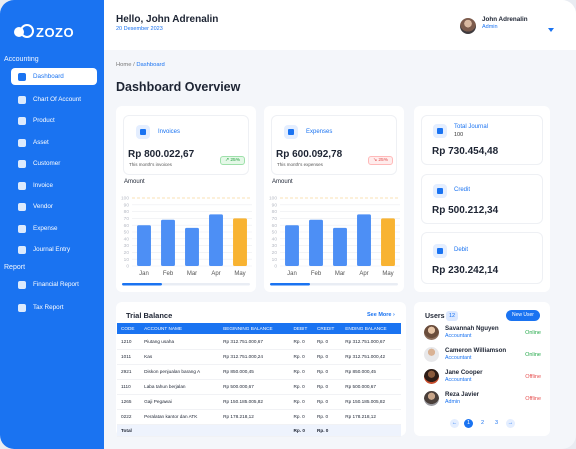  Describe the element at coordinates (476, 350) in the screenshot. I see `user-list-name: Cameron Williamson` at that location.